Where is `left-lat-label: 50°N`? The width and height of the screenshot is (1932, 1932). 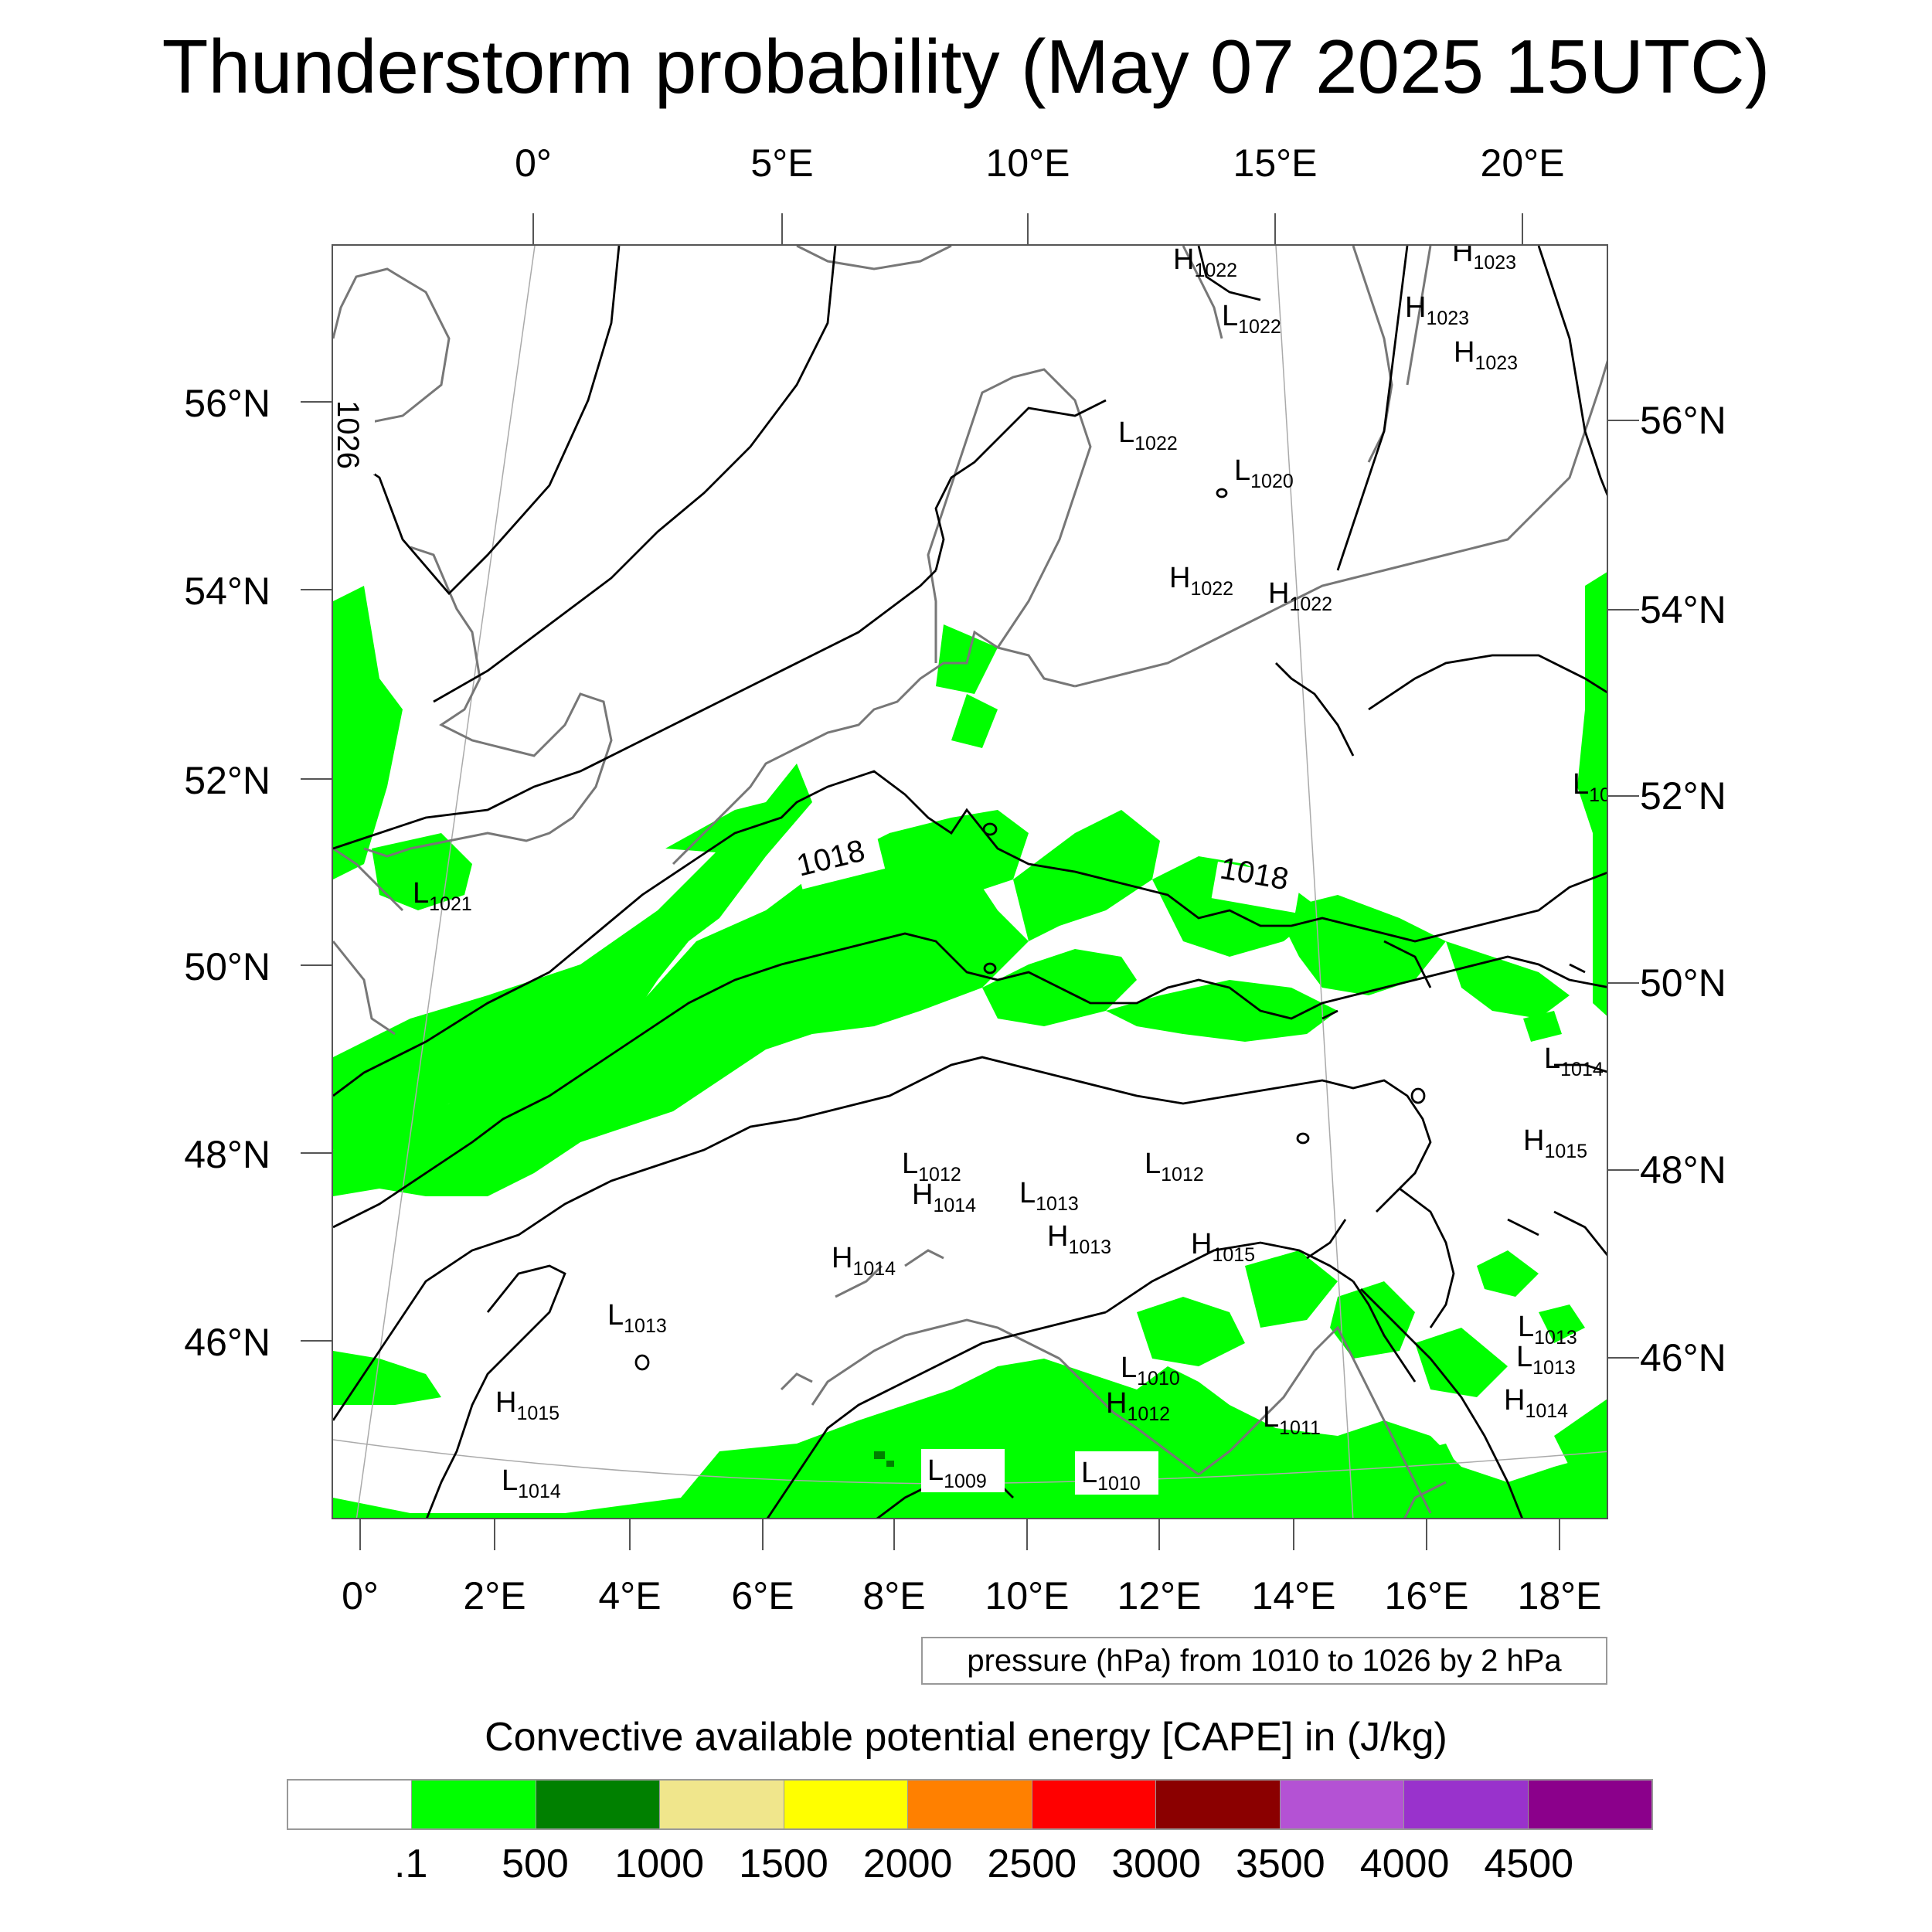
left-lat-label: 50°N is located at coordinates (227, 967).